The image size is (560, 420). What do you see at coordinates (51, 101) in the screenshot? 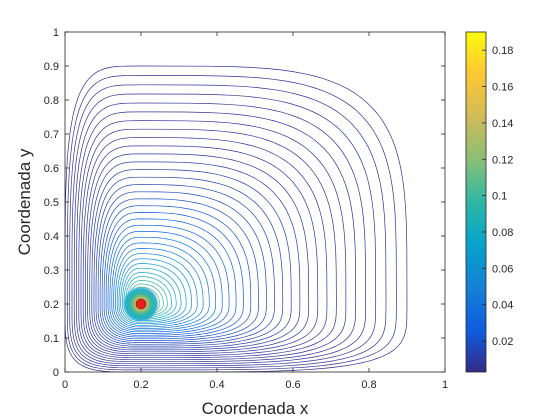
I see `y-tick-label: 0.8` at bounding box center [51, 101].